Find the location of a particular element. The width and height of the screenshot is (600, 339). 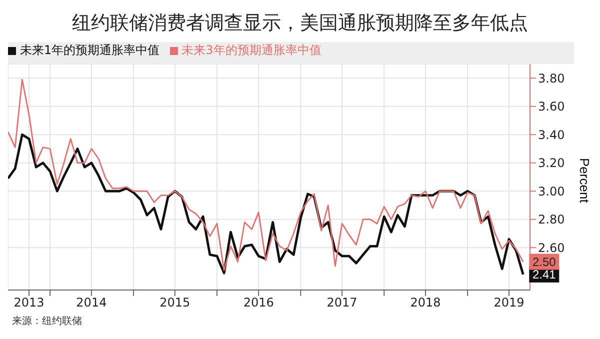

x-tick-label: 2019 is located at coordinates (509, 303).